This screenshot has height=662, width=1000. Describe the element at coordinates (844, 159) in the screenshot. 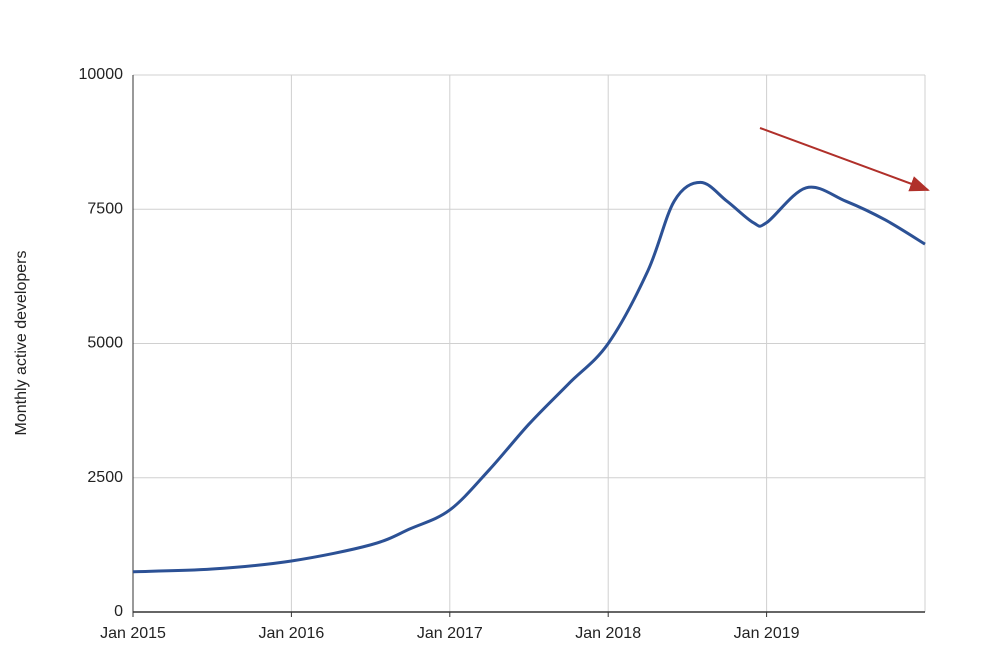

I see `annotation-arrow` at that location.